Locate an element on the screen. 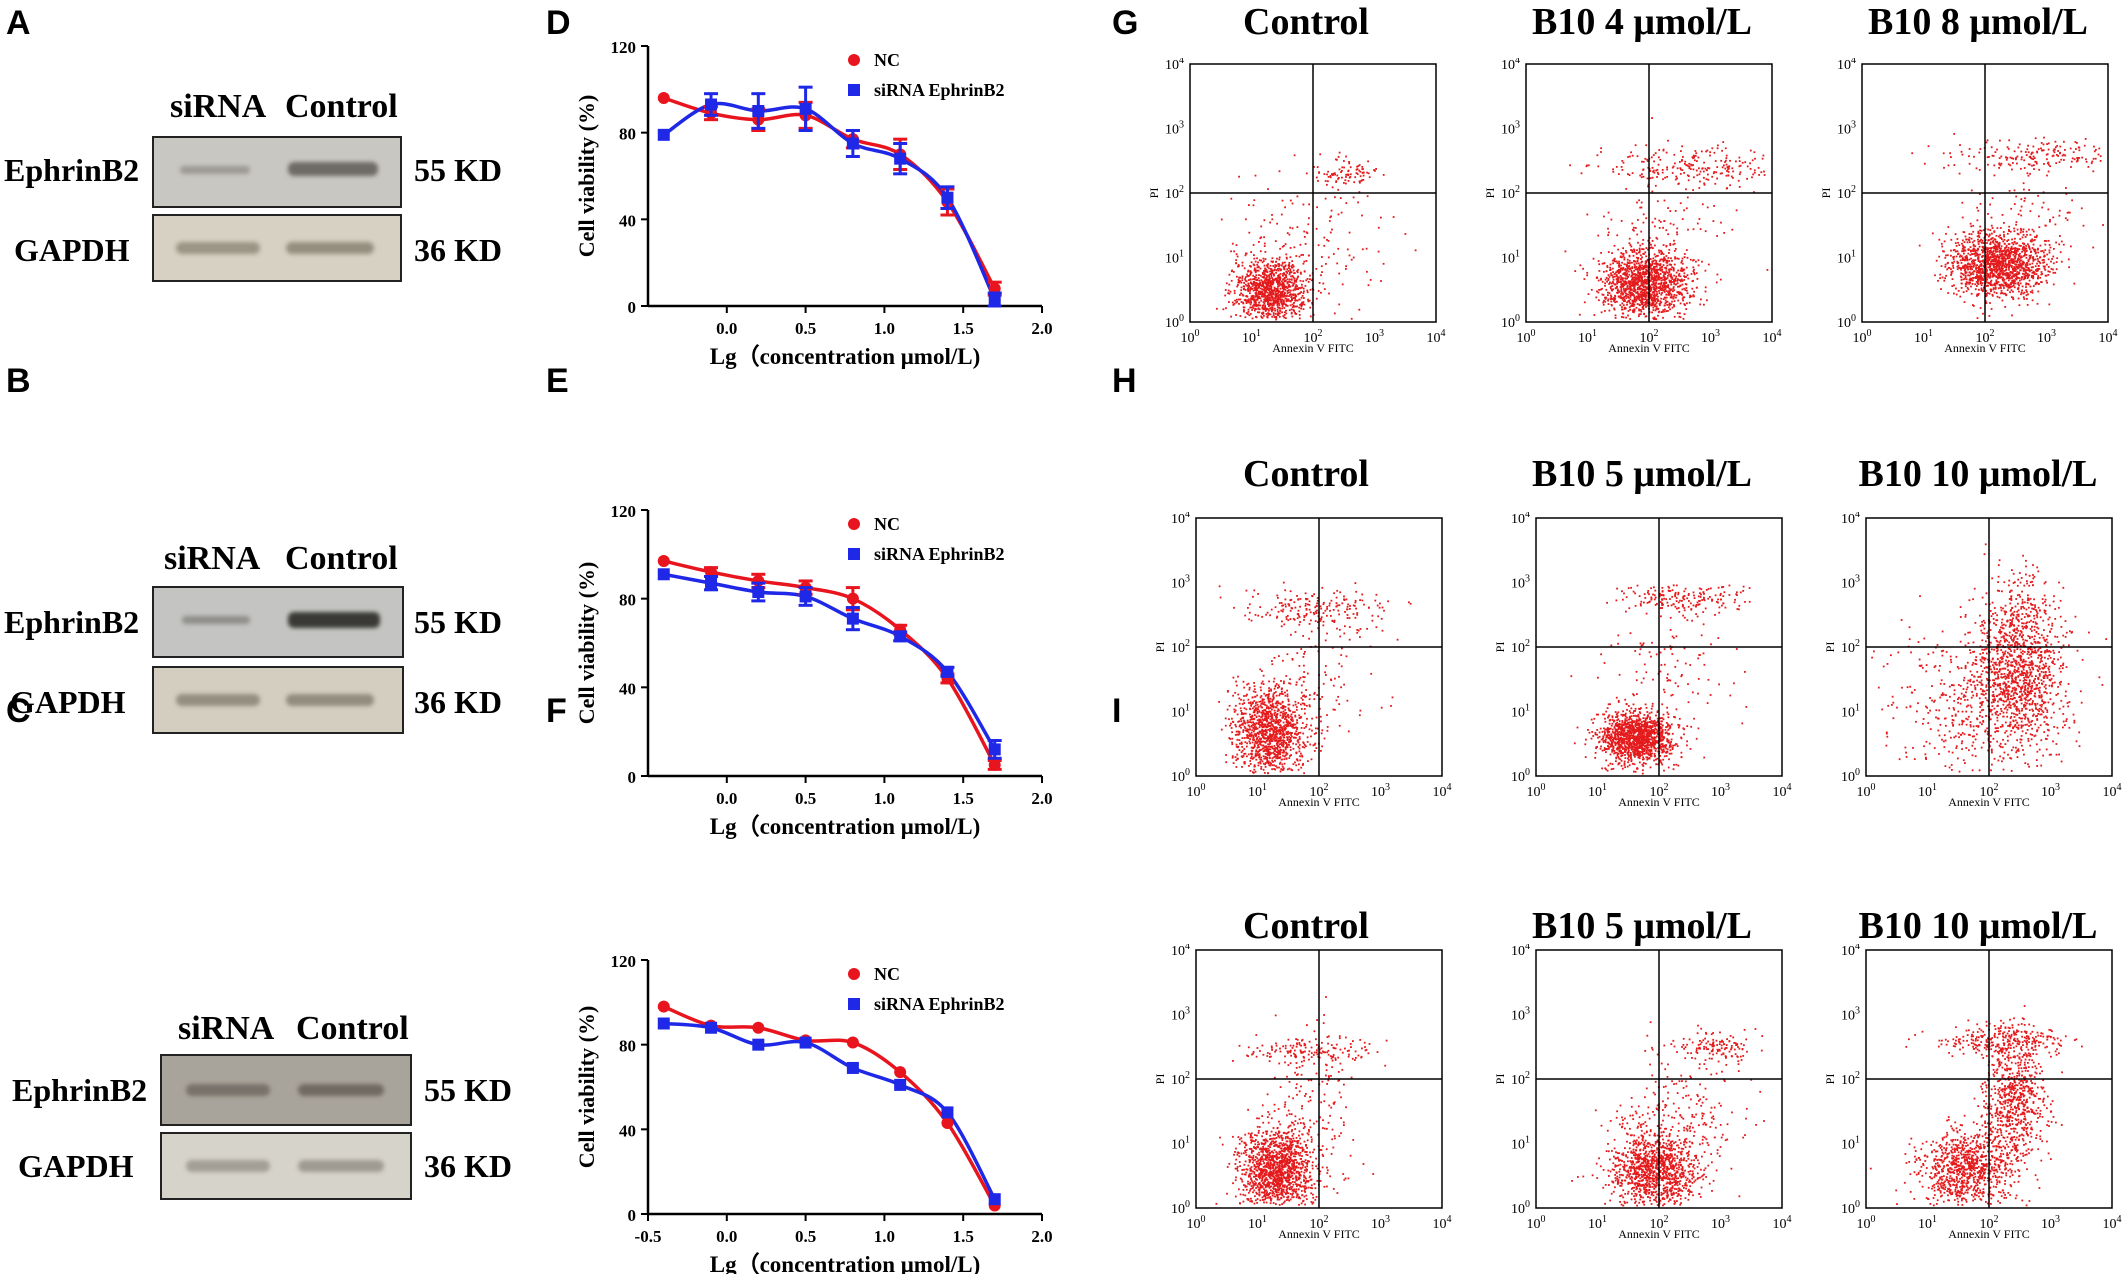 Image resolution: width=2128 pixels, height=1276 pixels. y-axis-label: Cell viability (%) is located at coordinates (586, 176).